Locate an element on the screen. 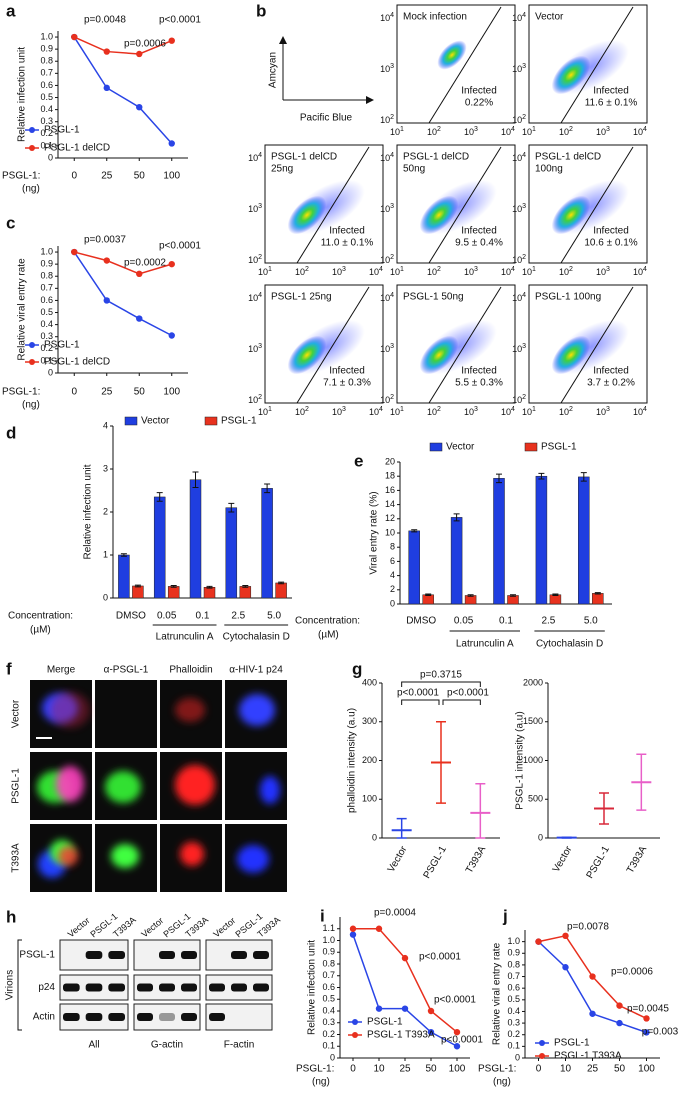 Image resolution: width=685 pixels, height=1099 pixels. series-line is located at coordinates (123, 90).